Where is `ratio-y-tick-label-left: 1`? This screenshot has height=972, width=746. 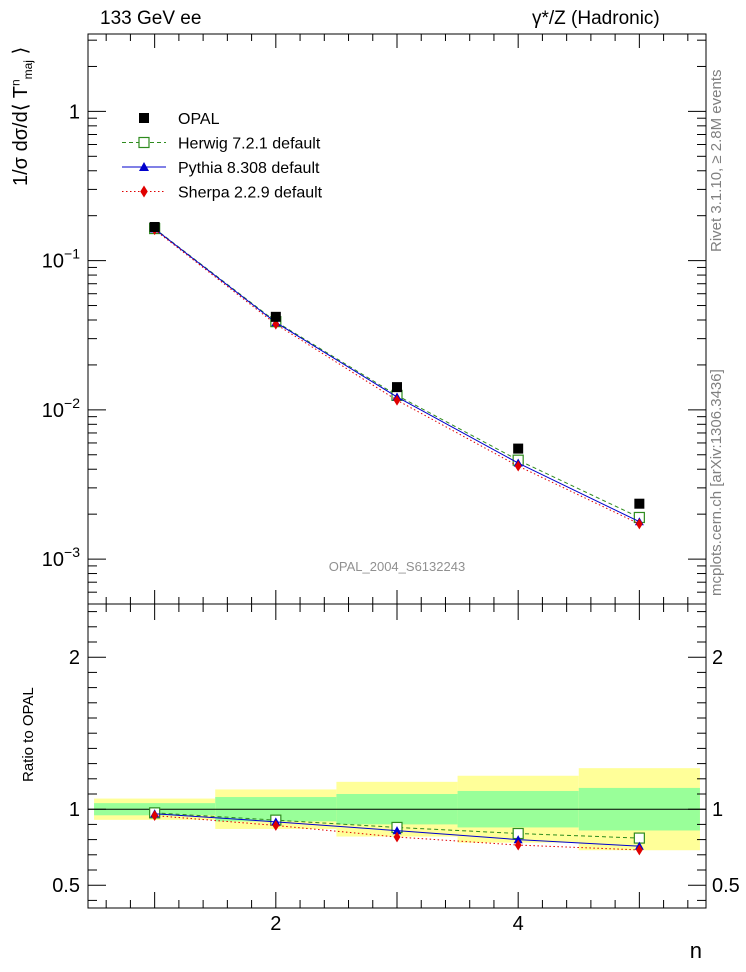 ratio-y-tick-label-left: 1 is located at coordinates (74, 810).